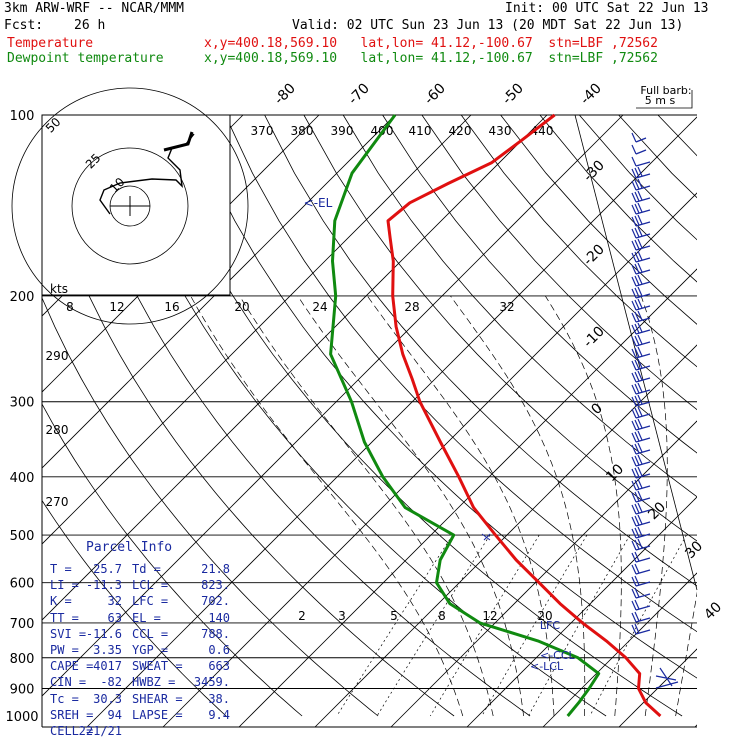  I want to click on theta-label: 290, so click(57, 356).